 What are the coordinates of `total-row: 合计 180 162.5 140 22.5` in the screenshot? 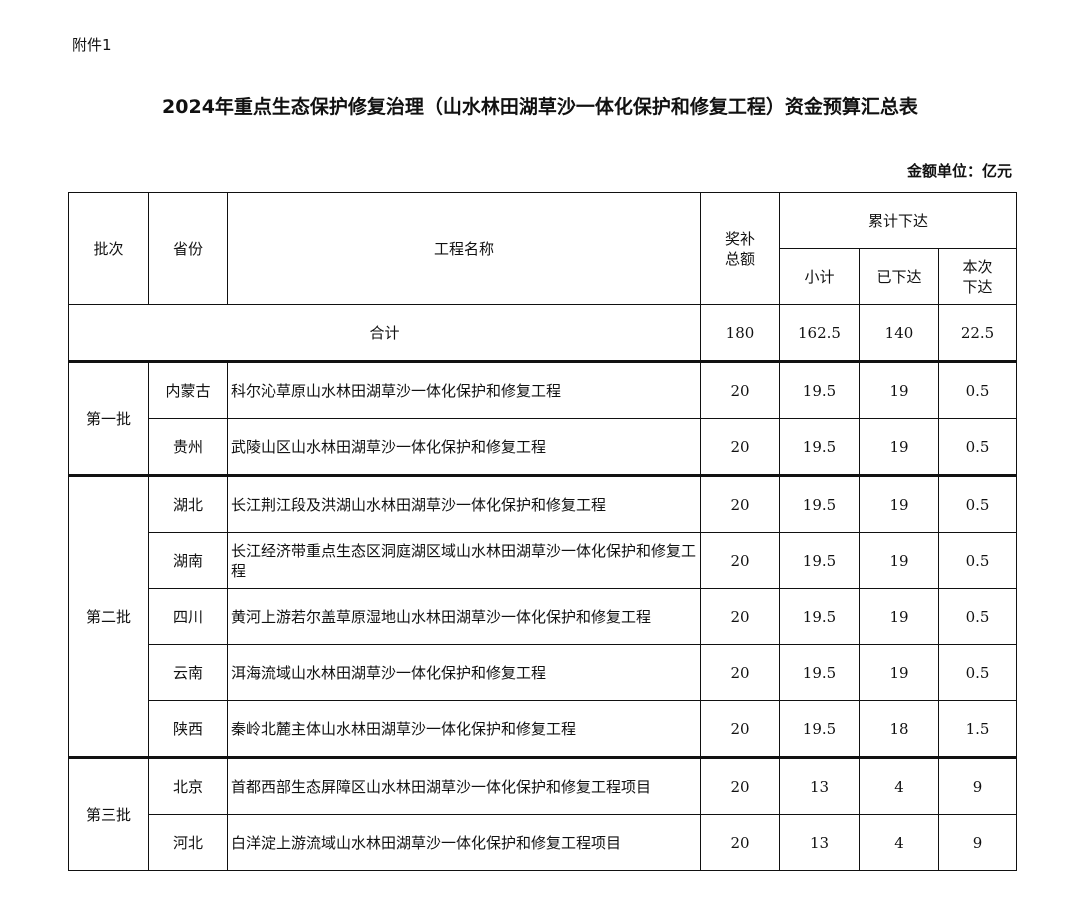 It's located at (543, 333).